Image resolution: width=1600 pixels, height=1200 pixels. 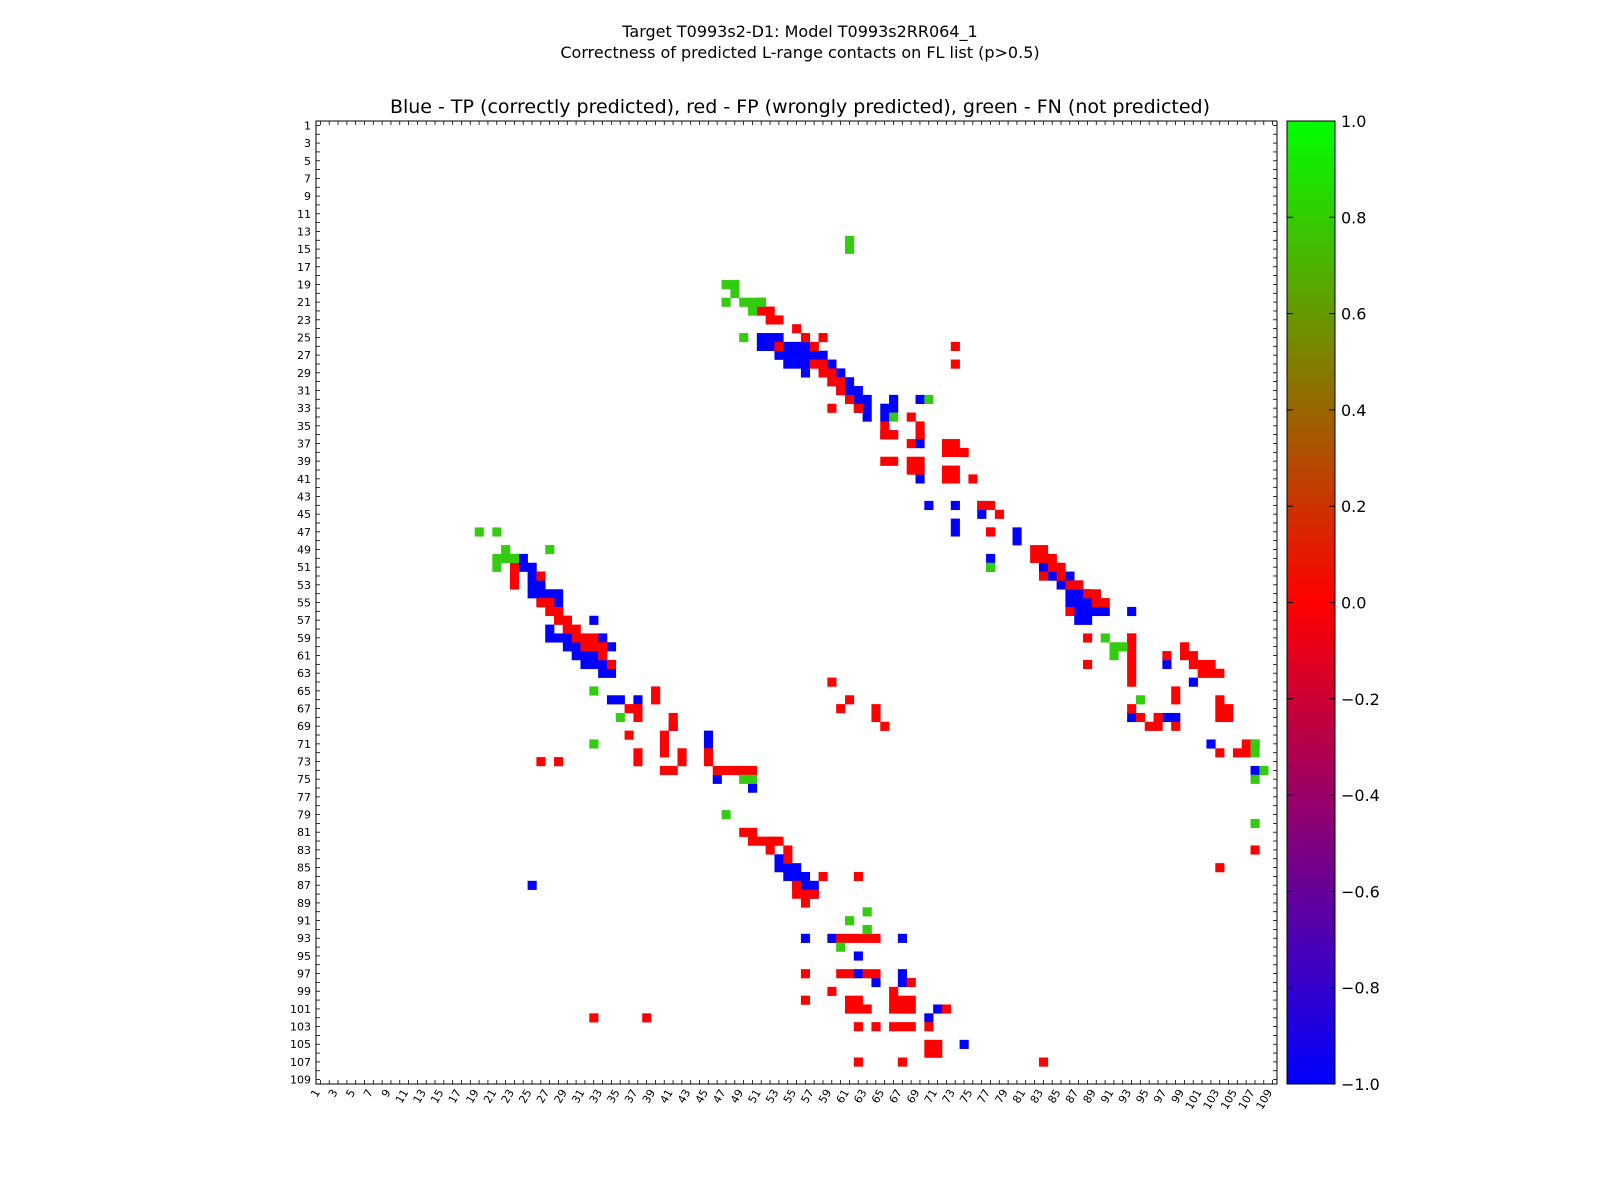 I want to click on x-tick-label: 19, so click(x=472, y=1096).